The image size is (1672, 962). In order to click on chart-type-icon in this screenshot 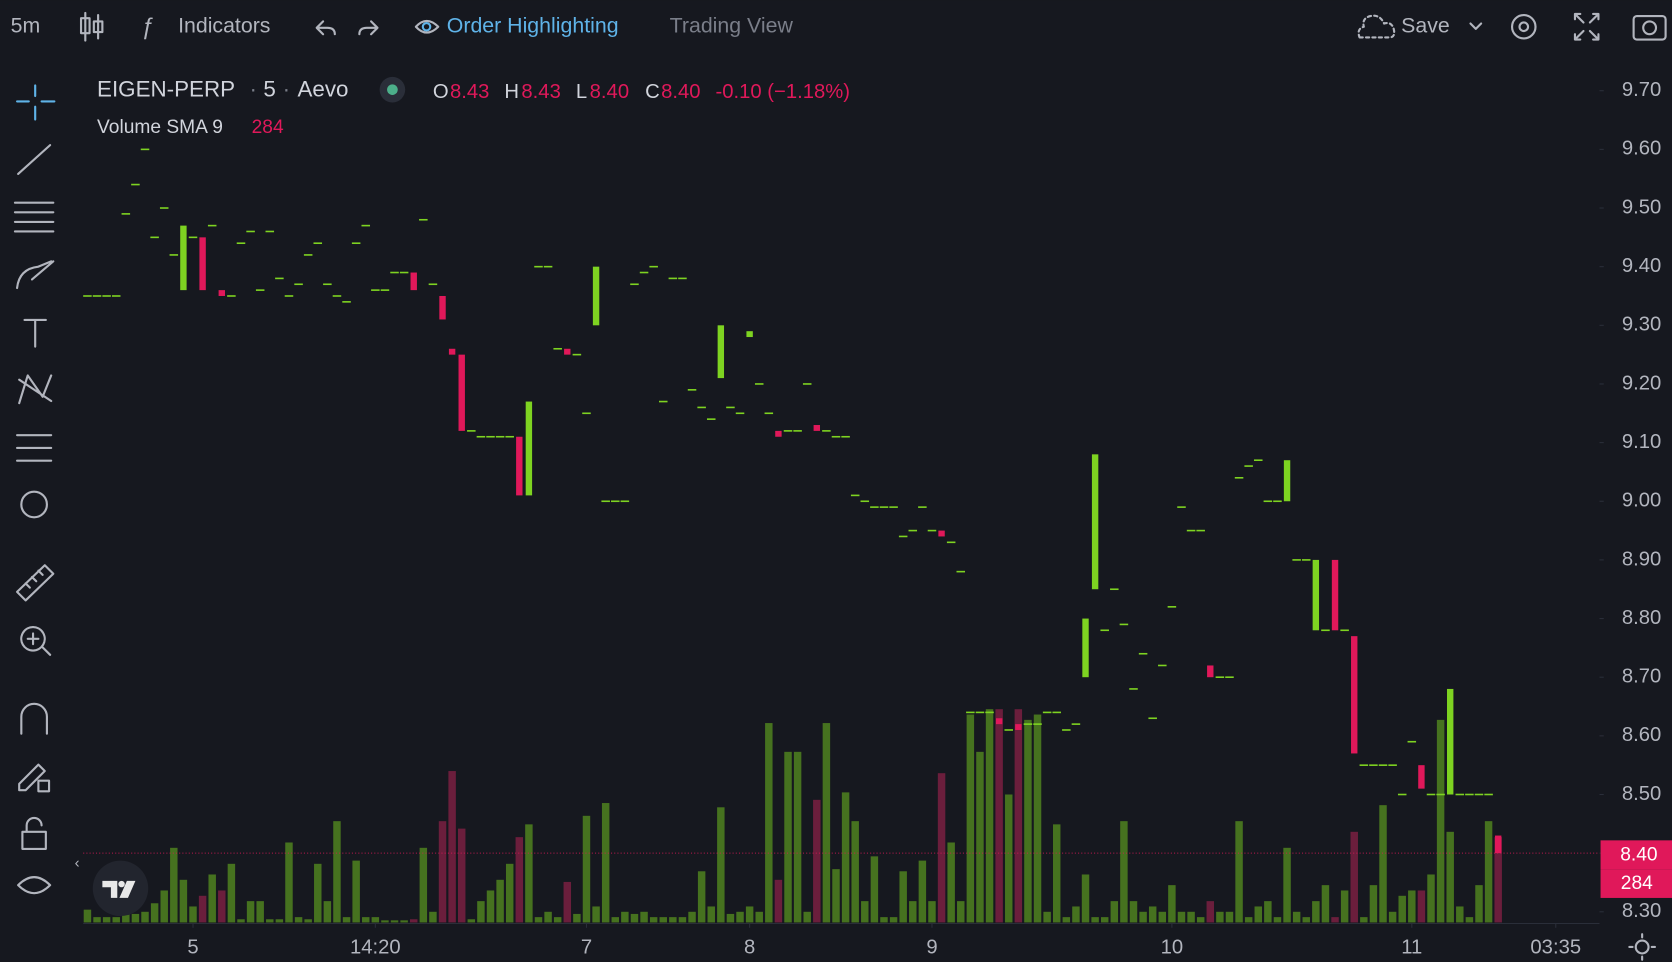, I will do `click(91, 26)`.